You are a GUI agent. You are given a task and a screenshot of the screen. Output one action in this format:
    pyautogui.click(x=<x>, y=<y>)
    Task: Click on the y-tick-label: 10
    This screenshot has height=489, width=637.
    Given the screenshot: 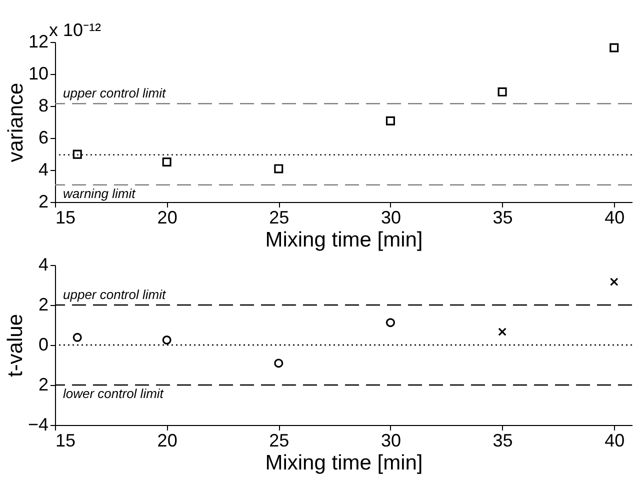 What is the action you would take?
    pyautogui.click(x=38, y=74)
    